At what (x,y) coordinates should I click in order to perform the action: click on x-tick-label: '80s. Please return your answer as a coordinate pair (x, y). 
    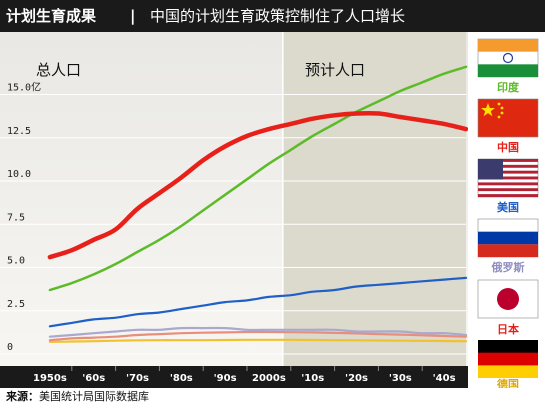
    Looking at the image, I should click on (181, 378).